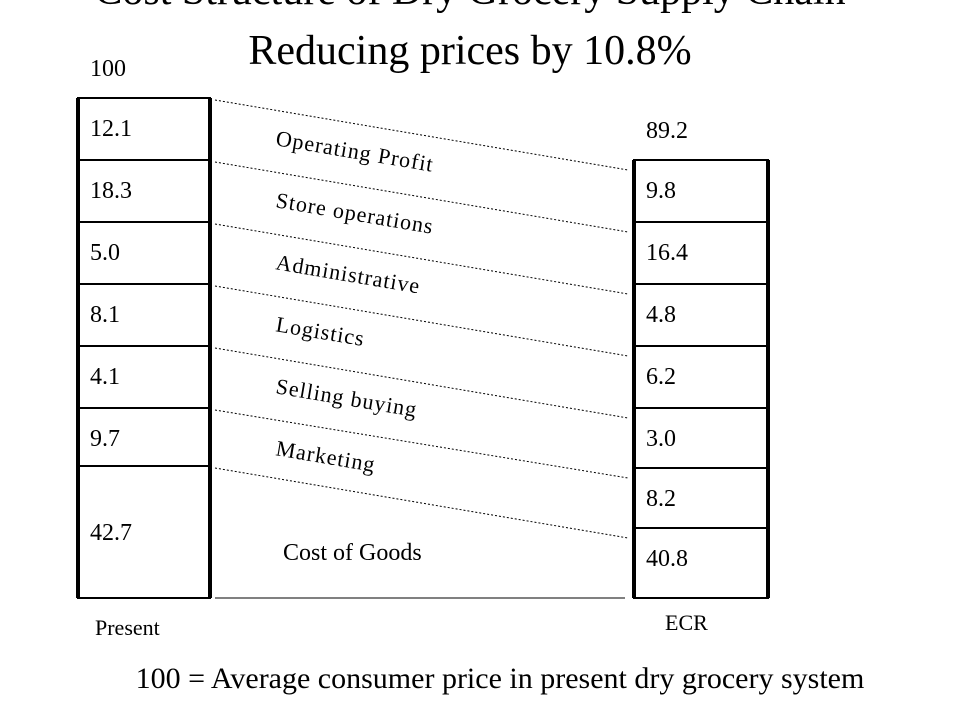 The height and width of the screenshot is (720, 960). Describe the element at coordinates (111, 191) in the screenshot. I see `segment-value: 18.3` at that location.